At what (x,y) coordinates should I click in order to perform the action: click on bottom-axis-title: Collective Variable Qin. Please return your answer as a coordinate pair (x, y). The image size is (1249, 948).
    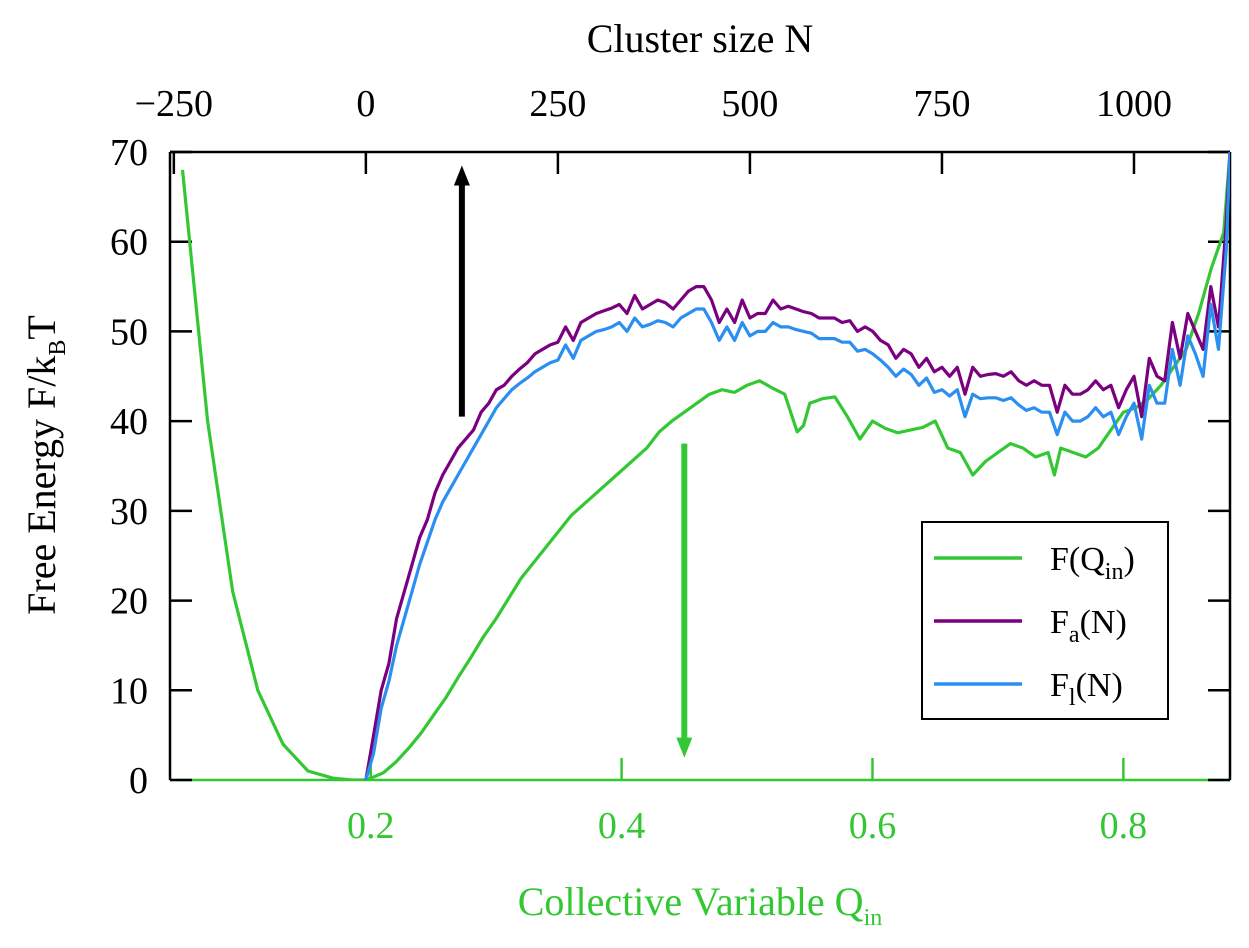
    Looking at the image, I should click on (700, 905).